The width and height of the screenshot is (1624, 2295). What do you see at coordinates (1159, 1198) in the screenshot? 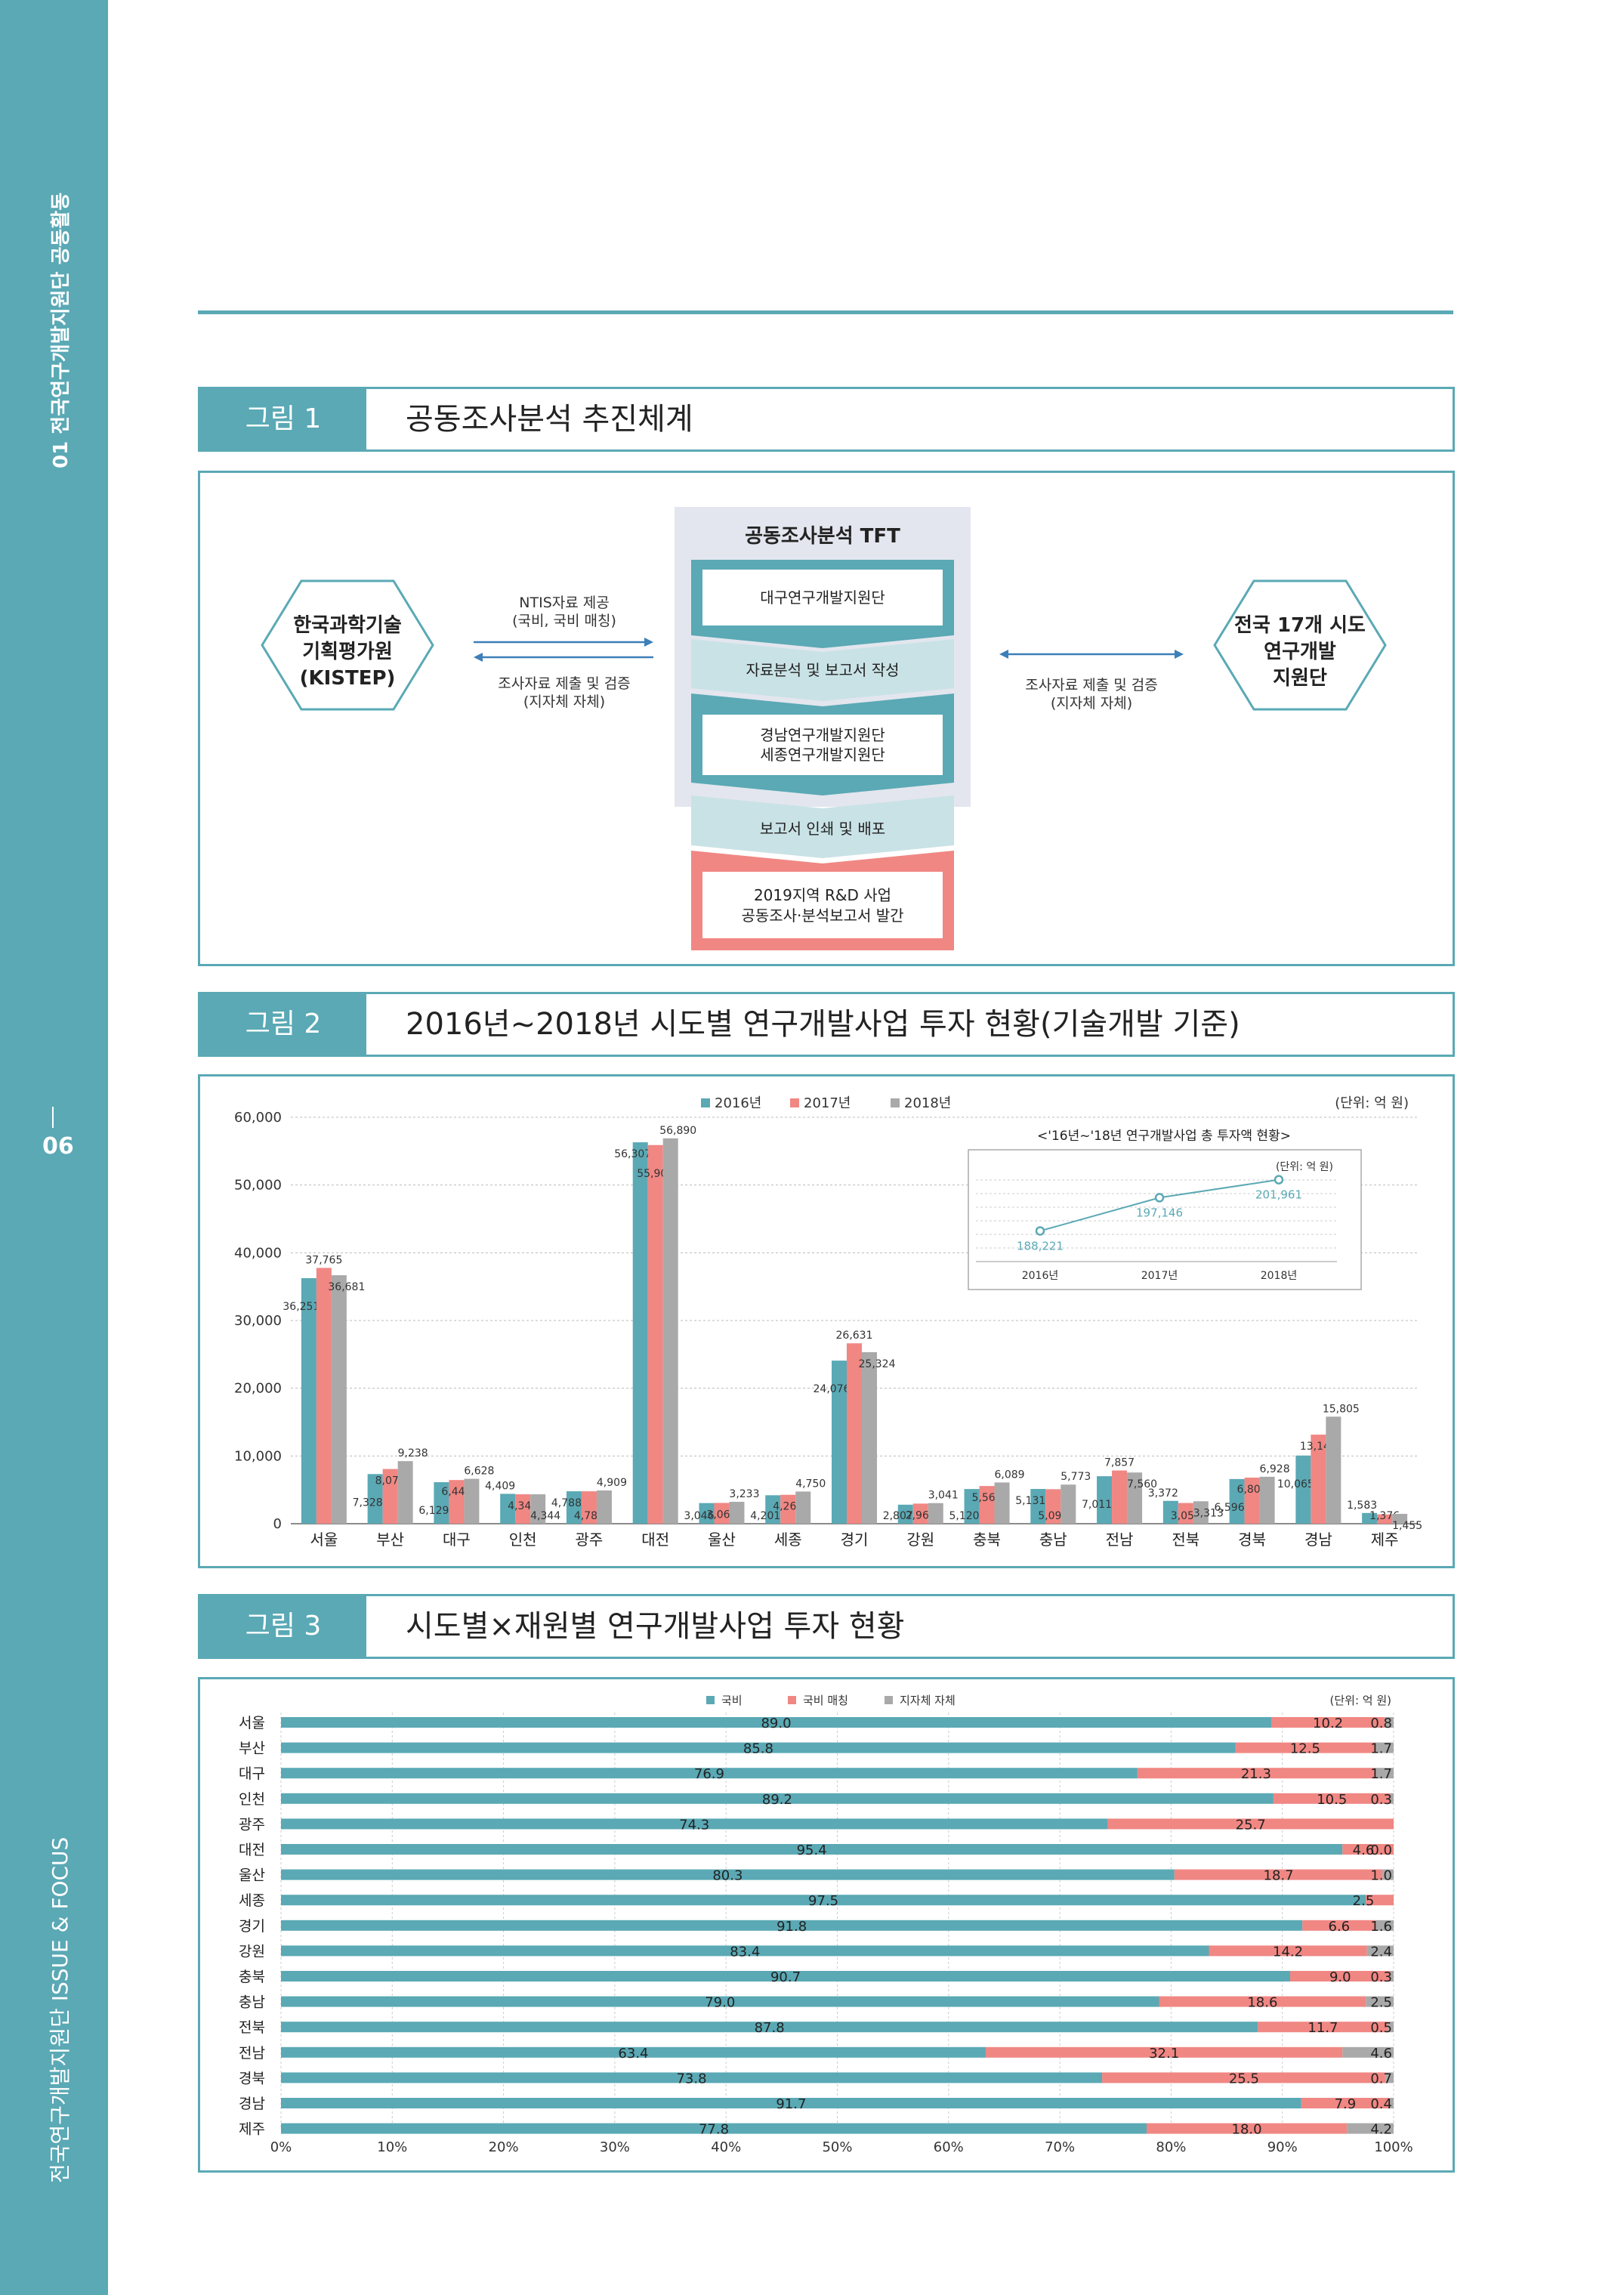
I see `inset-point` at bounding box center [1159, 1198].